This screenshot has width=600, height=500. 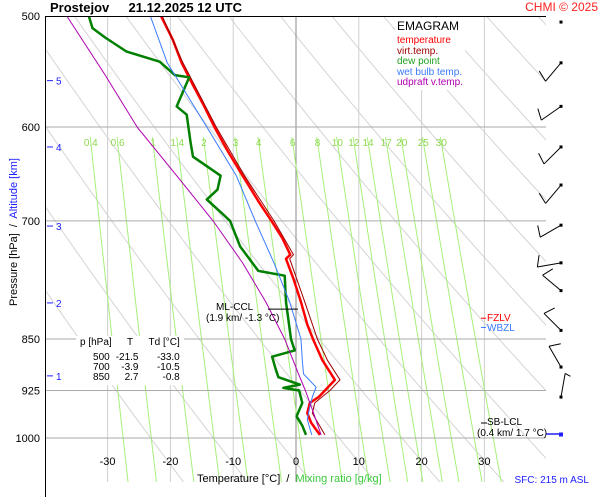 What do you see at coordinates (354, 143) in the screenshot?
I see `mixing-ratio-label: 12` at bounding box center [354, 143].